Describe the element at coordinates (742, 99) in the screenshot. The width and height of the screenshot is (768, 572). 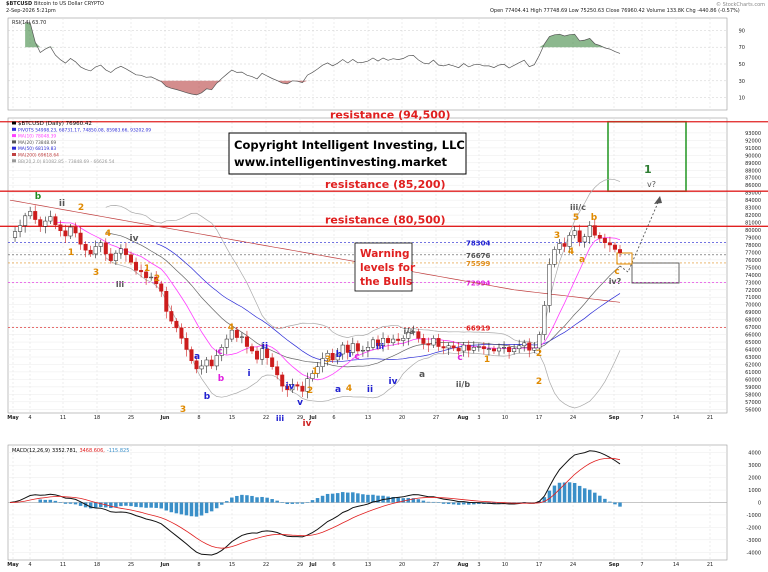
I see `rsi-tick: 10` at that location.